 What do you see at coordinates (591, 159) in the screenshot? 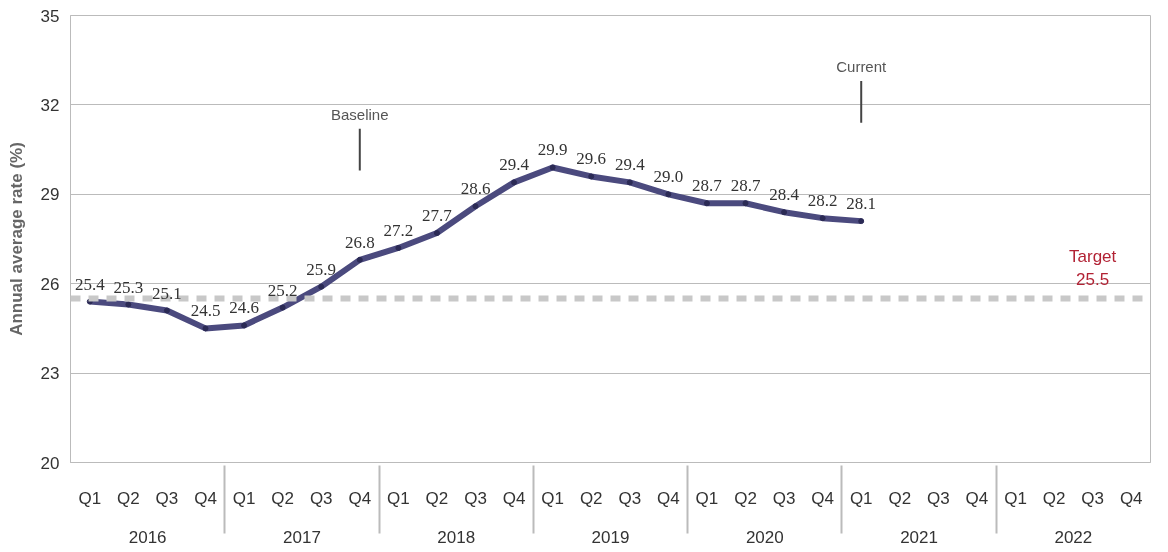
I see `data-label: 29.6` at bounding box center [591, 159].